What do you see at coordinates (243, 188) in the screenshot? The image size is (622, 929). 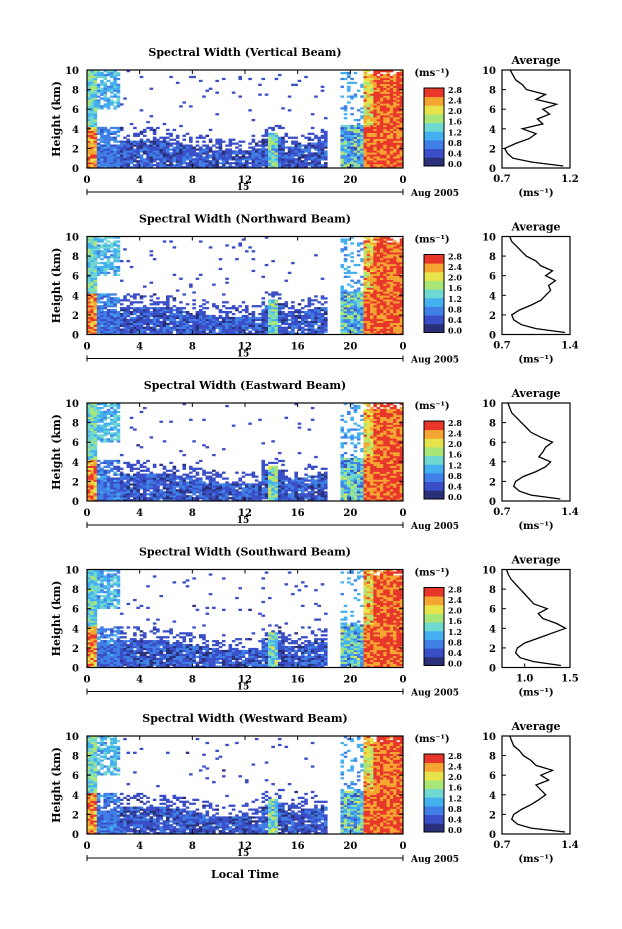 I see `day-label: 15` at bounding box center [243, 188].